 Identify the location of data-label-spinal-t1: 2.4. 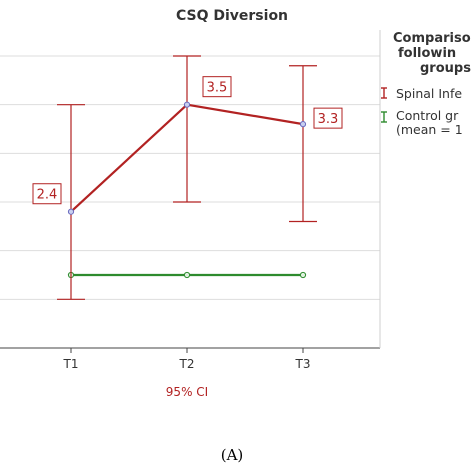
(47, 195).